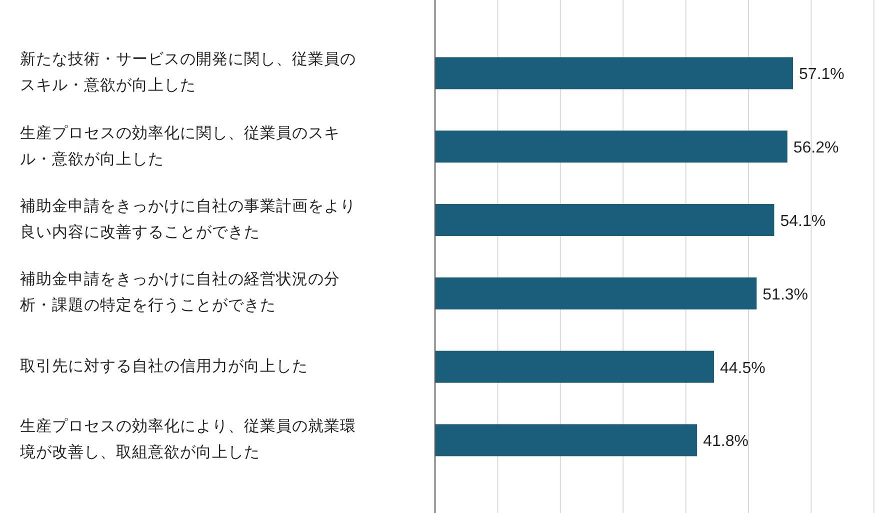 This screenshot has width=880, height=513. Describe the element at coordinates (725, 441) in the screenshot. I see `data-label: 41.8%` at that location.